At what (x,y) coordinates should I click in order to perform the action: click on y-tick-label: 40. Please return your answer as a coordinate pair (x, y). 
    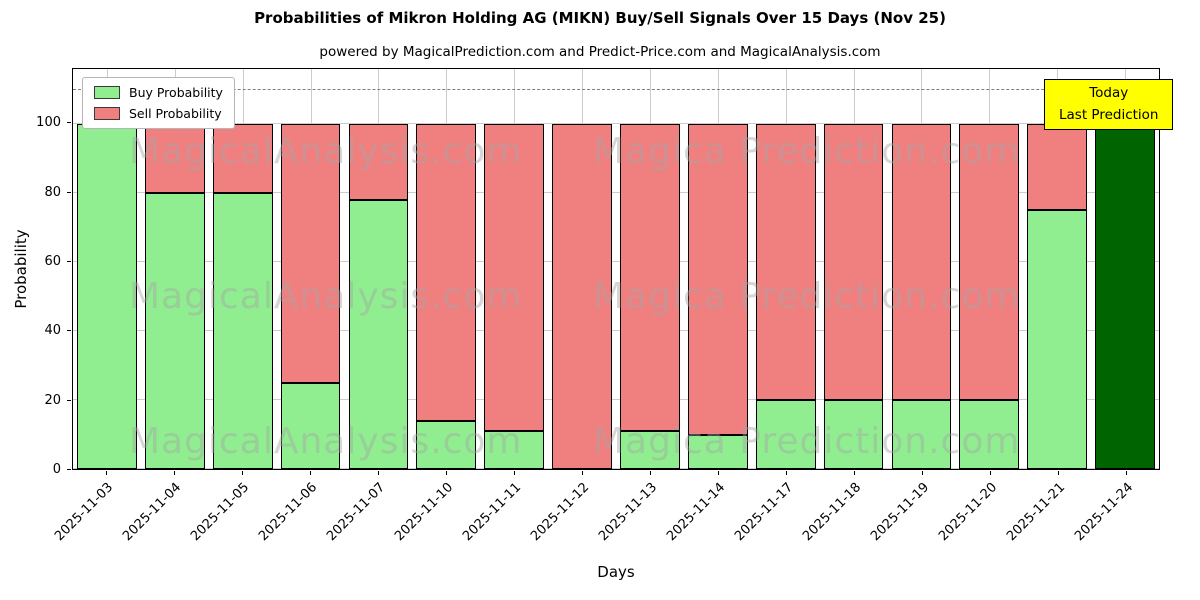
    Looking at the image, I should click on (52, 331).